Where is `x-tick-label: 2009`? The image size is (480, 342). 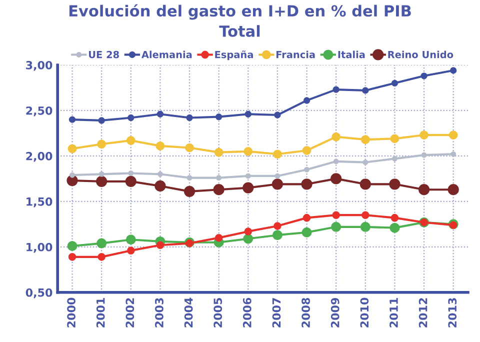
x-tick-label: 2009 is located at coordinates (335, 313).